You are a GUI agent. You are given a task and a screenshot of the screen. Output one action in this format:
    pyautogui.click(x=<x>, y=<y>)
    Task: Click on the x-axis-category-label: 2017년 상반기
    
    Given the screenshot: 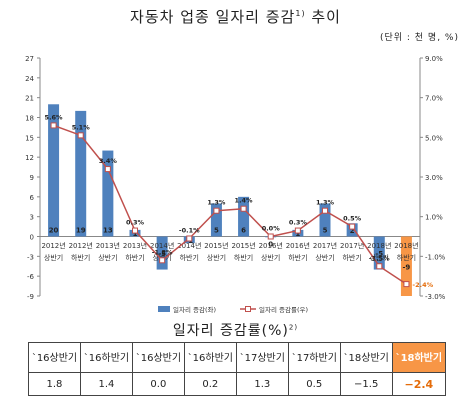 What is the action you would take?
    pyautogui.click(x=325, y=251)
    